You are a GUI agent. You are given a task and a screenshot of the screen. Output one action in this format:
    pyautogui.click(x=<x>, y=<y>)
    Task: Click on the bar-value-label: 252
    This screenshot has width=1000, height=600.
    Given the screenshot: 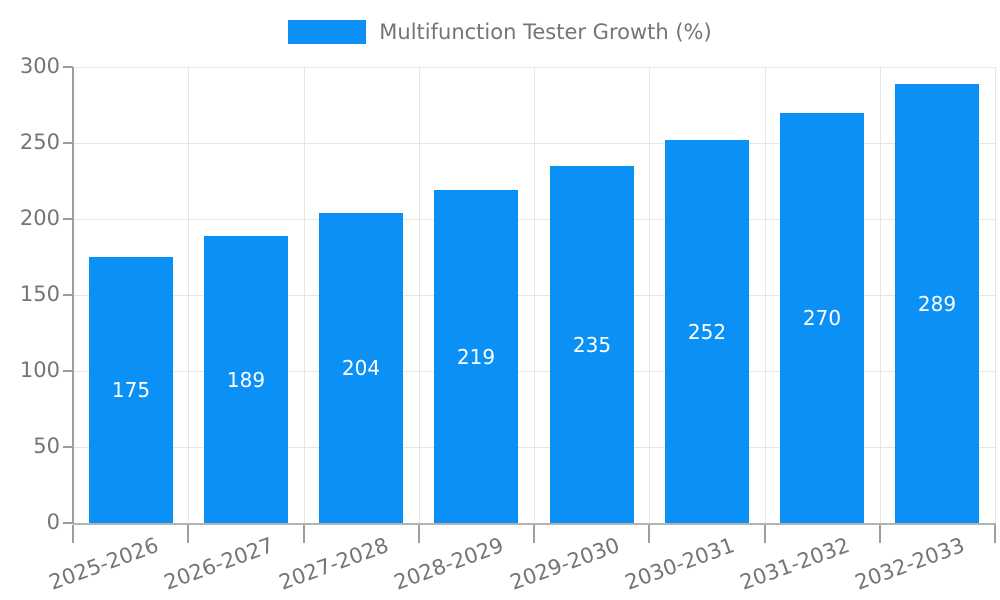 What is the action you would take?
    pyautogui.click(x=707, y=332)
    